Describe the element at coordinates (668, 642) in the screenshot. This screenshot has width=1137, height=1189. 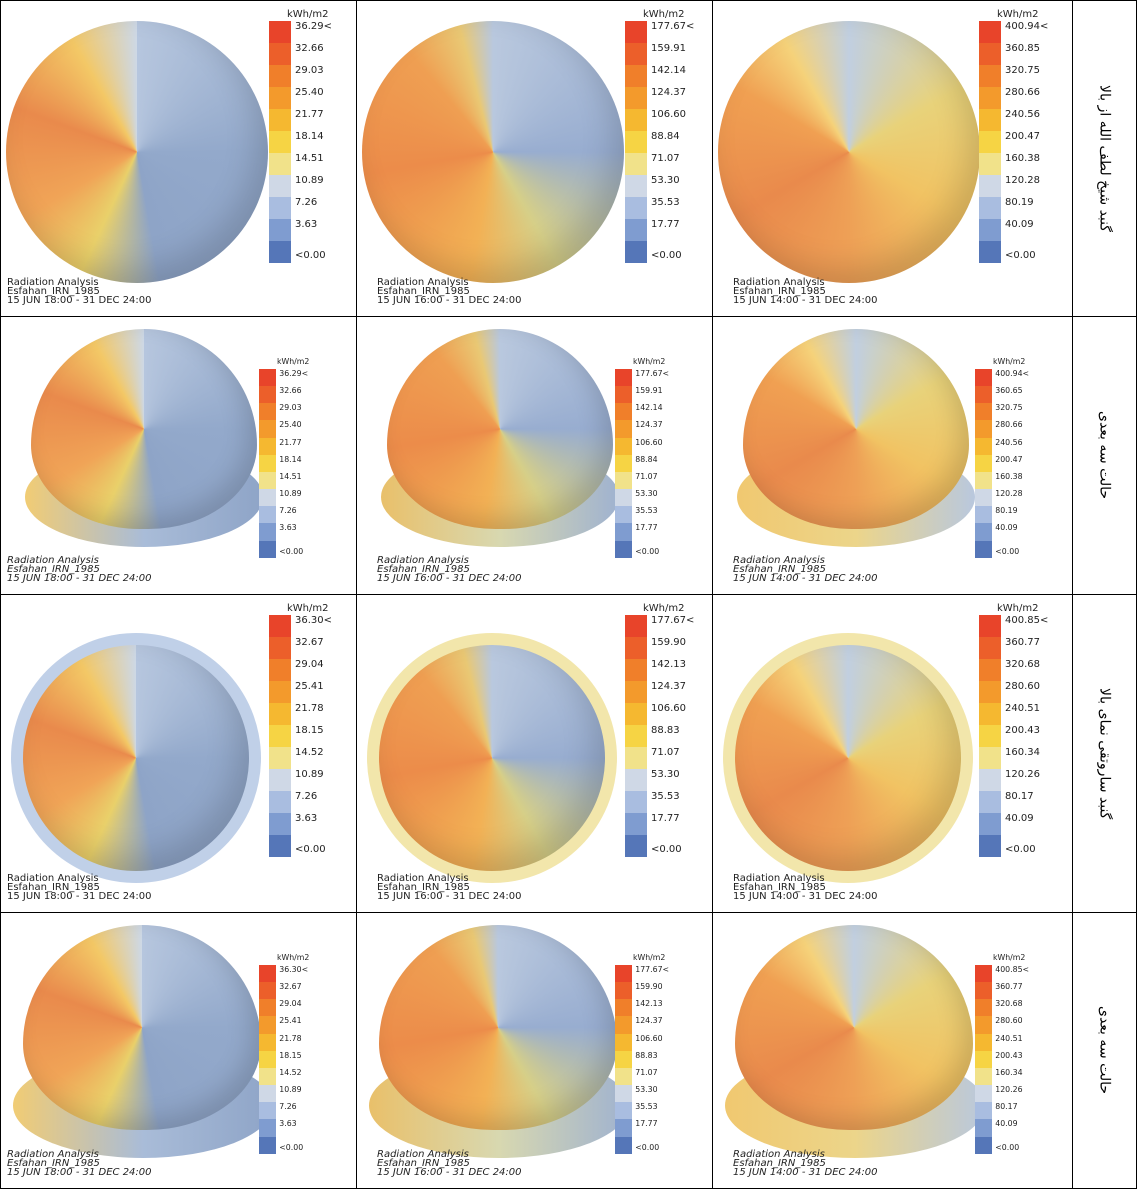
I see `legend-label: 159.90` at that location.